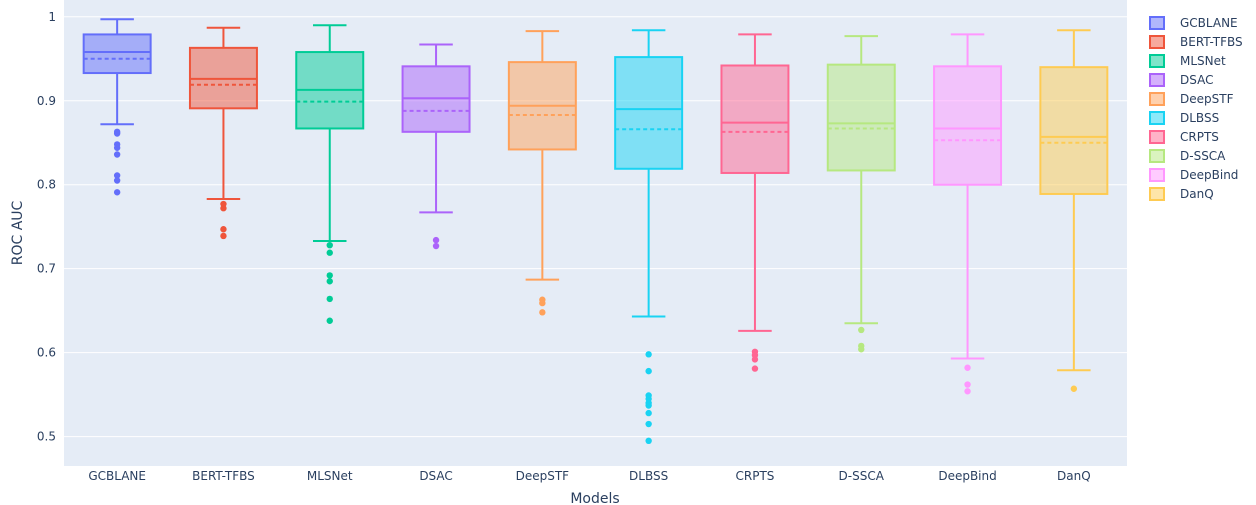  I want to click on legend-item-d-ssca: D-SSCA, so click(1187, 156).